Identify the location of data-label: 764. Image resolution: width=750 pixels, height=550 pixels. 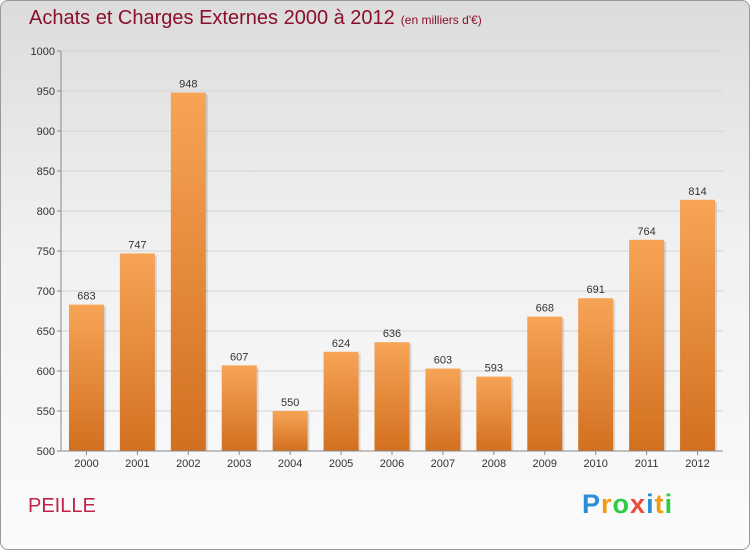
(646, 232).